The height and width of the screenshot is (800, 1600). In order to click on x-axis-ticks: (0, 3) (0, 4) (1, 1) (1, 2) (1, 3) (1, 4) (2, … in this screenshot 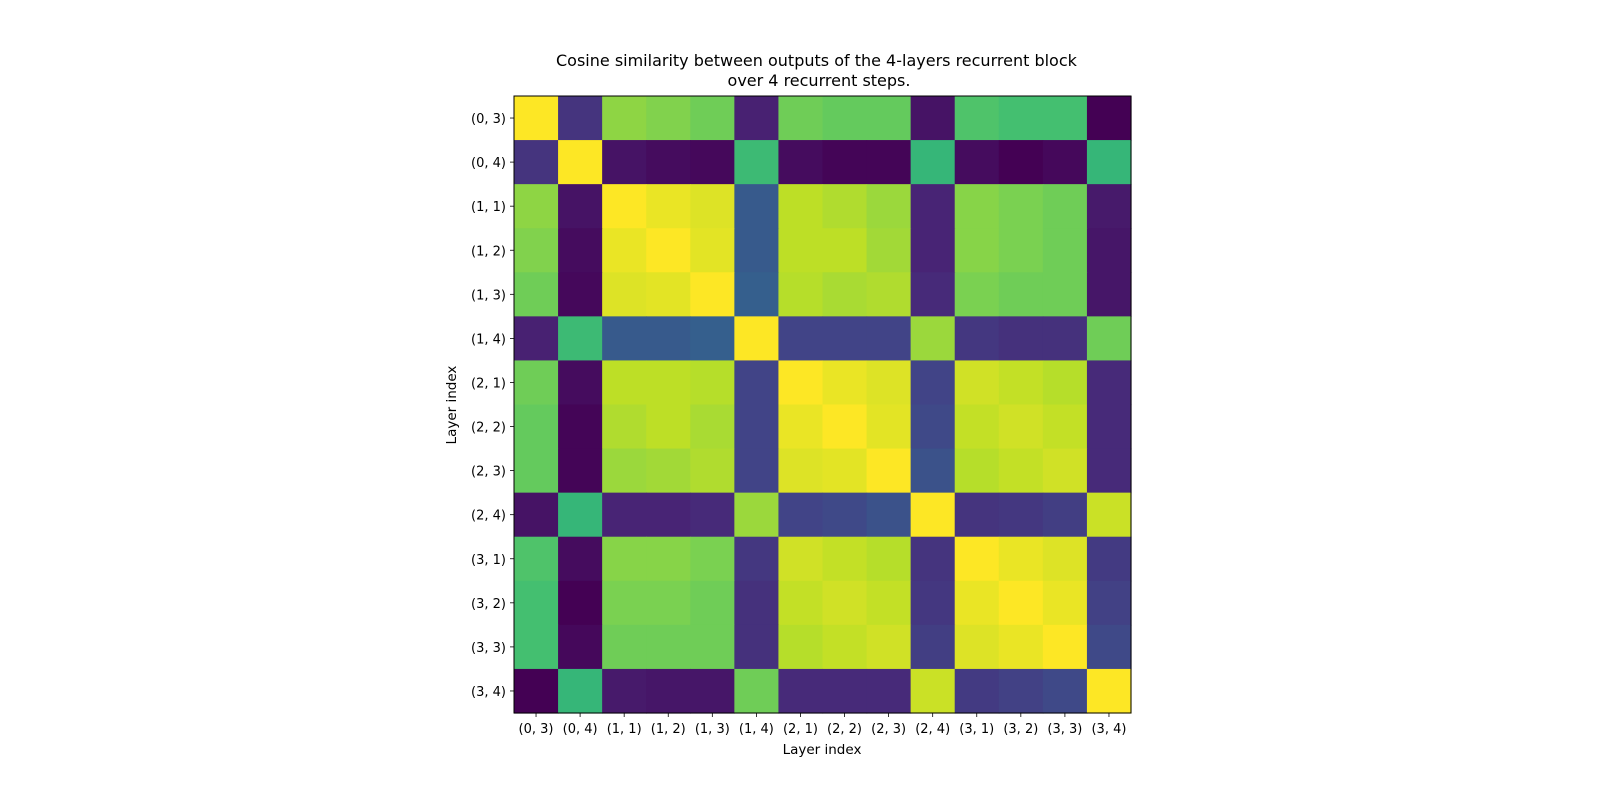, I will do `click(822, 725)`.